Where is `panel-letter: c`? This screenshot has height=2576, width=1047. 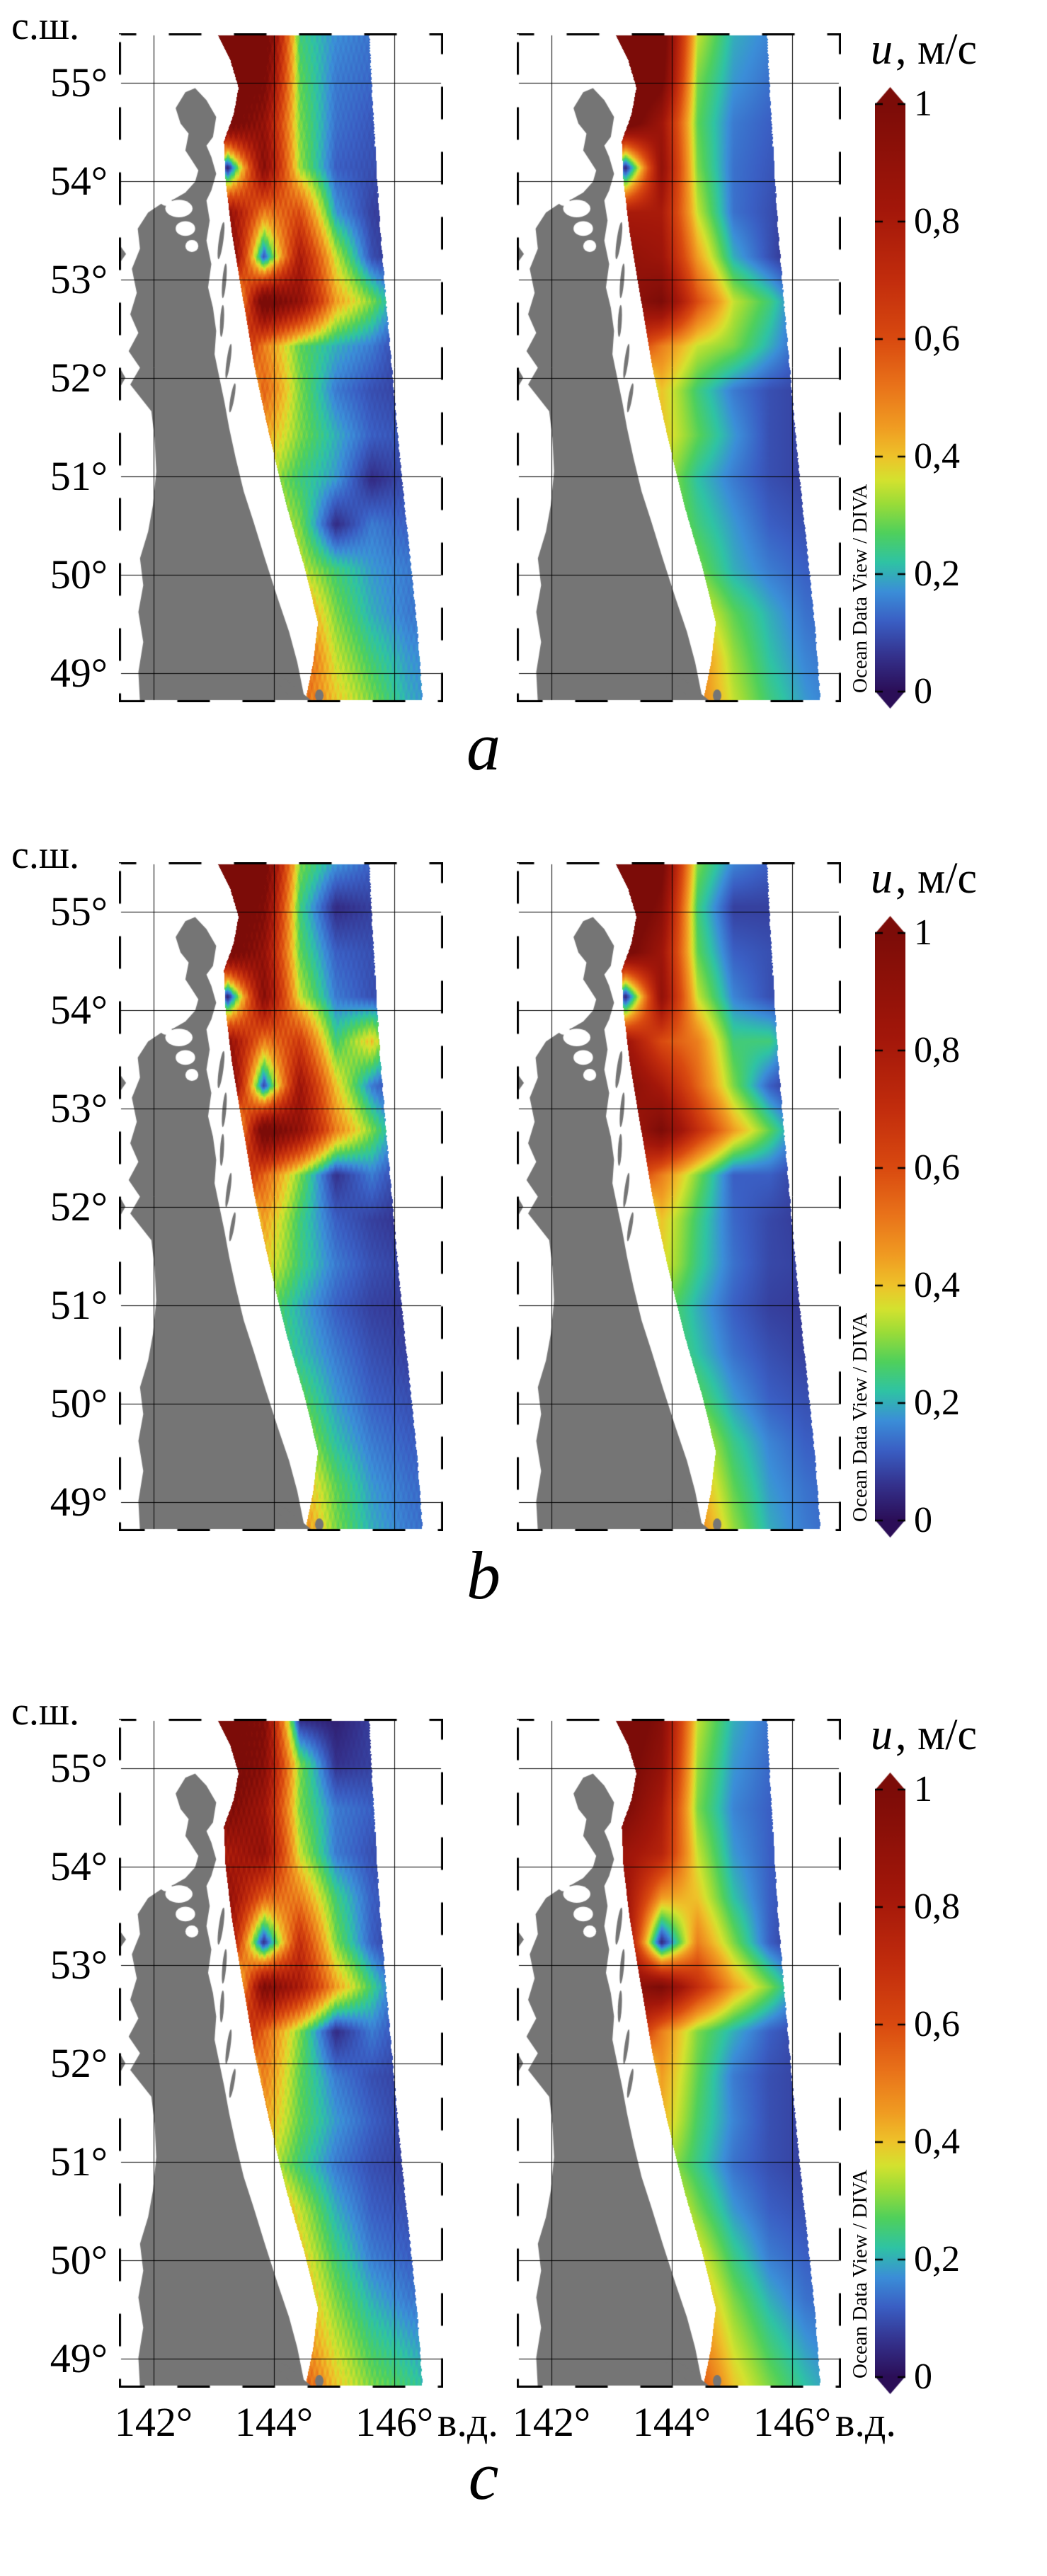 panel-letter: c is located at coordinates (483, 2476).